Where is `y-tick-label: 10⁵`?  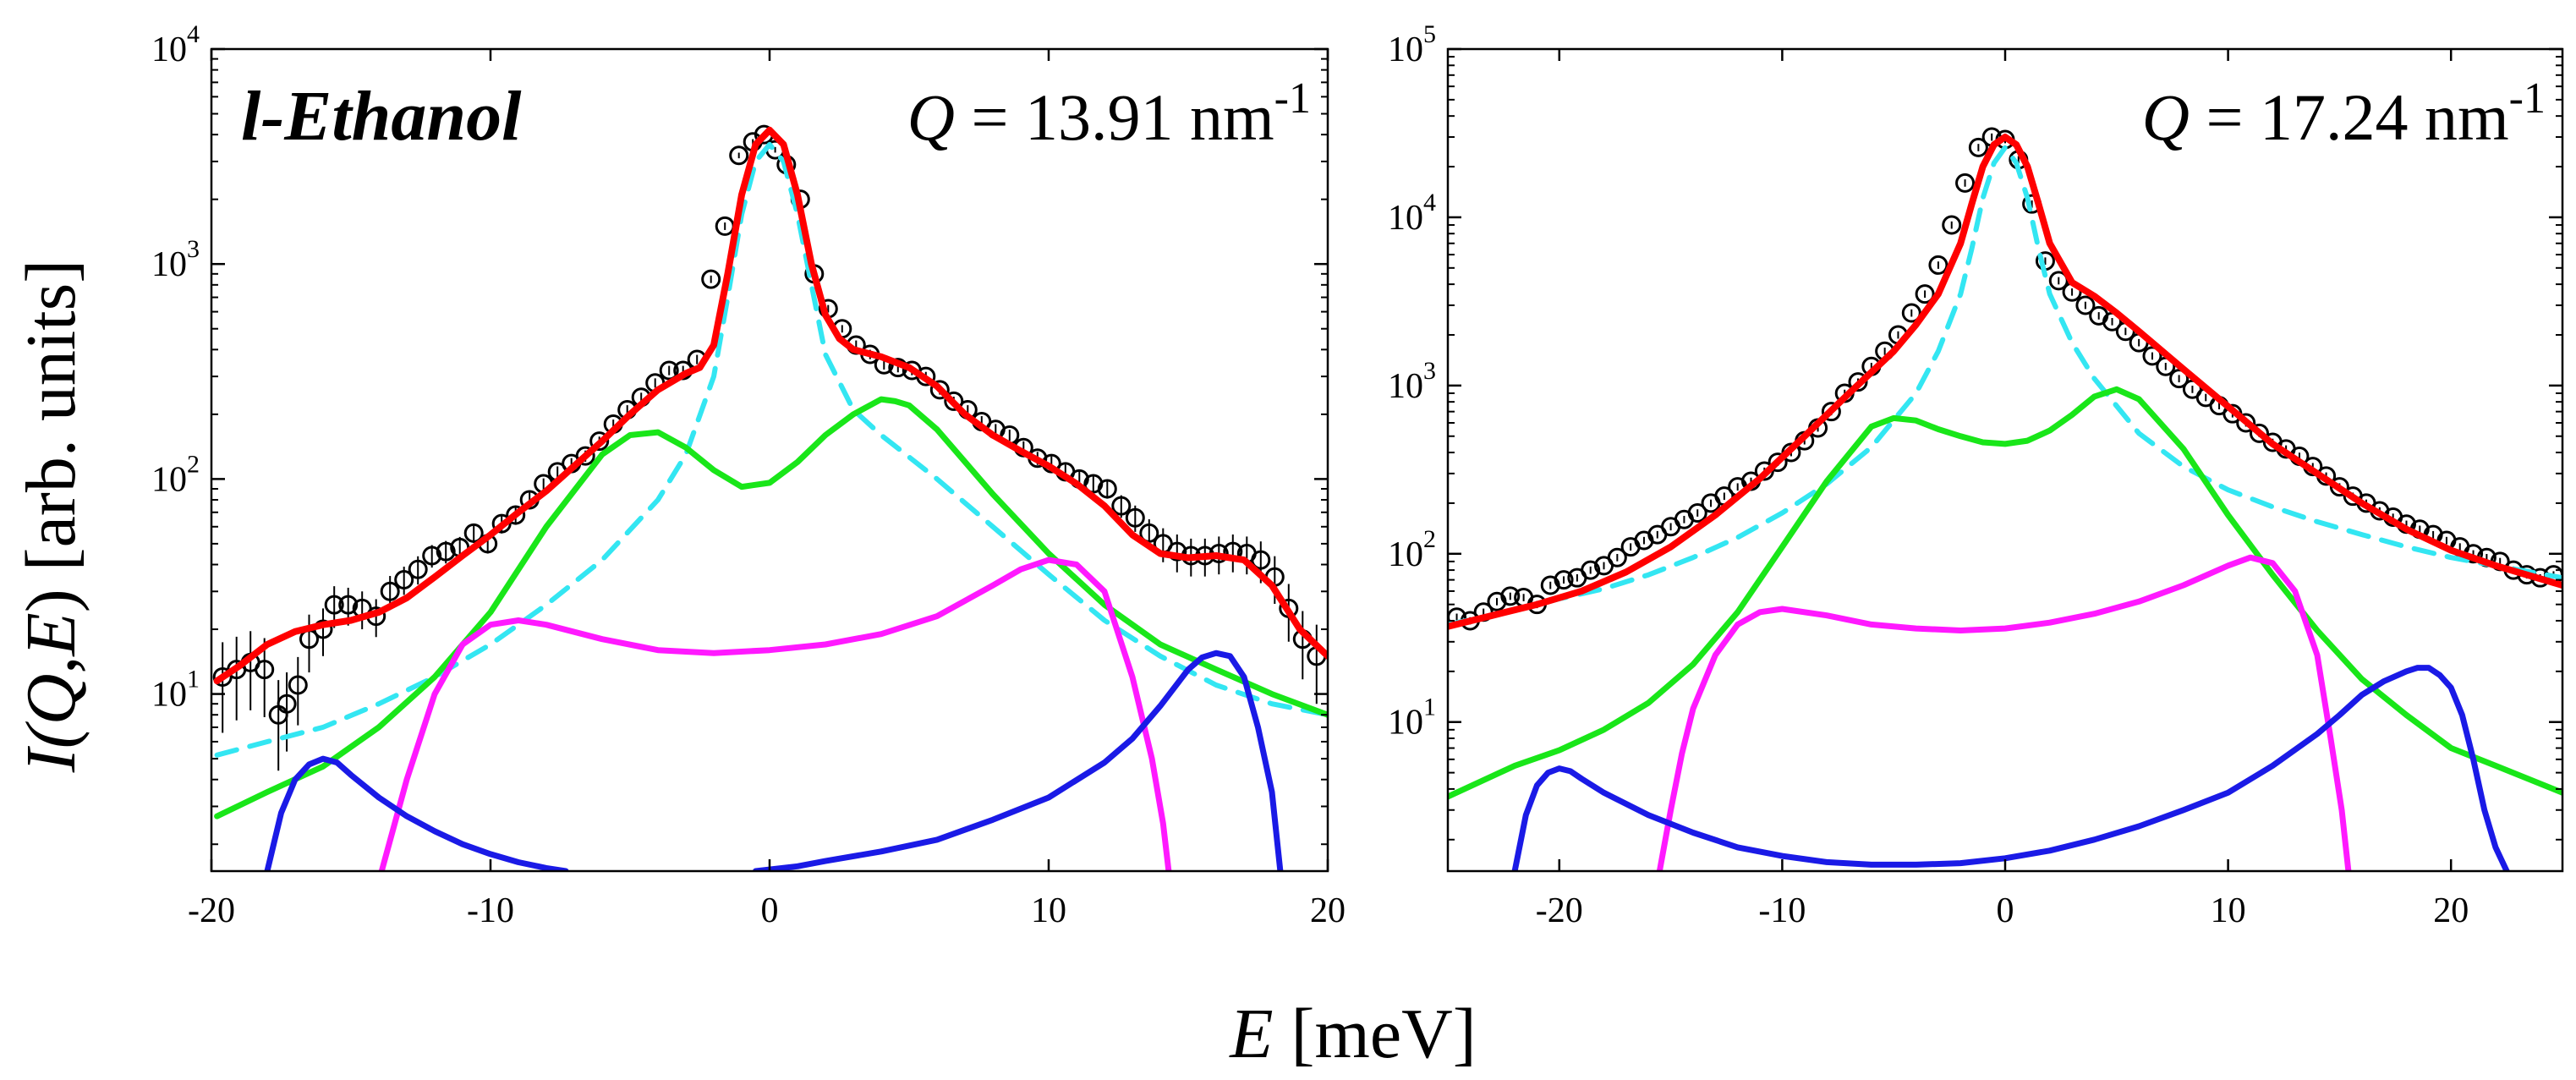 y-tick-label: 10⁵ is located at coordinates (1412, 44).